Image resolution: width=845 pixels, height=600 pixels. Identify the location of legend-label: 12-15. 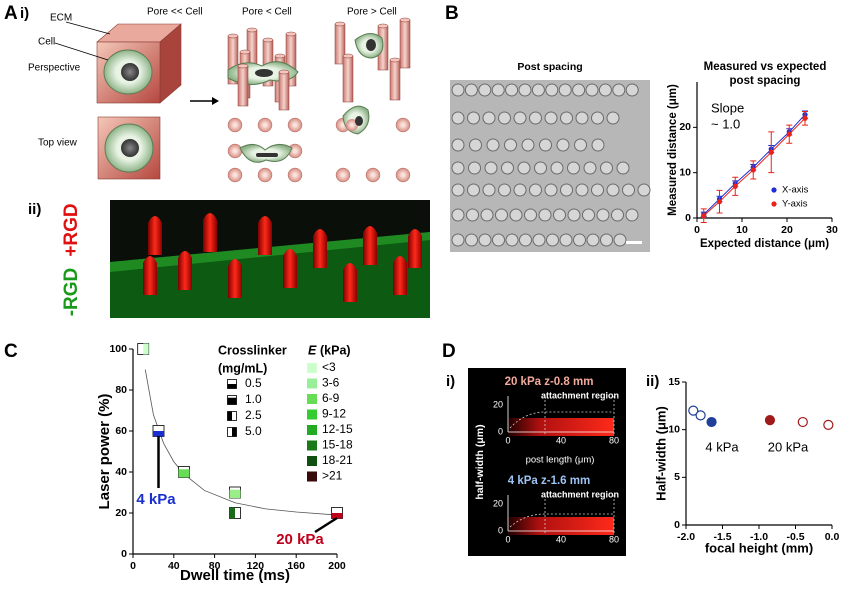
(337, 429).